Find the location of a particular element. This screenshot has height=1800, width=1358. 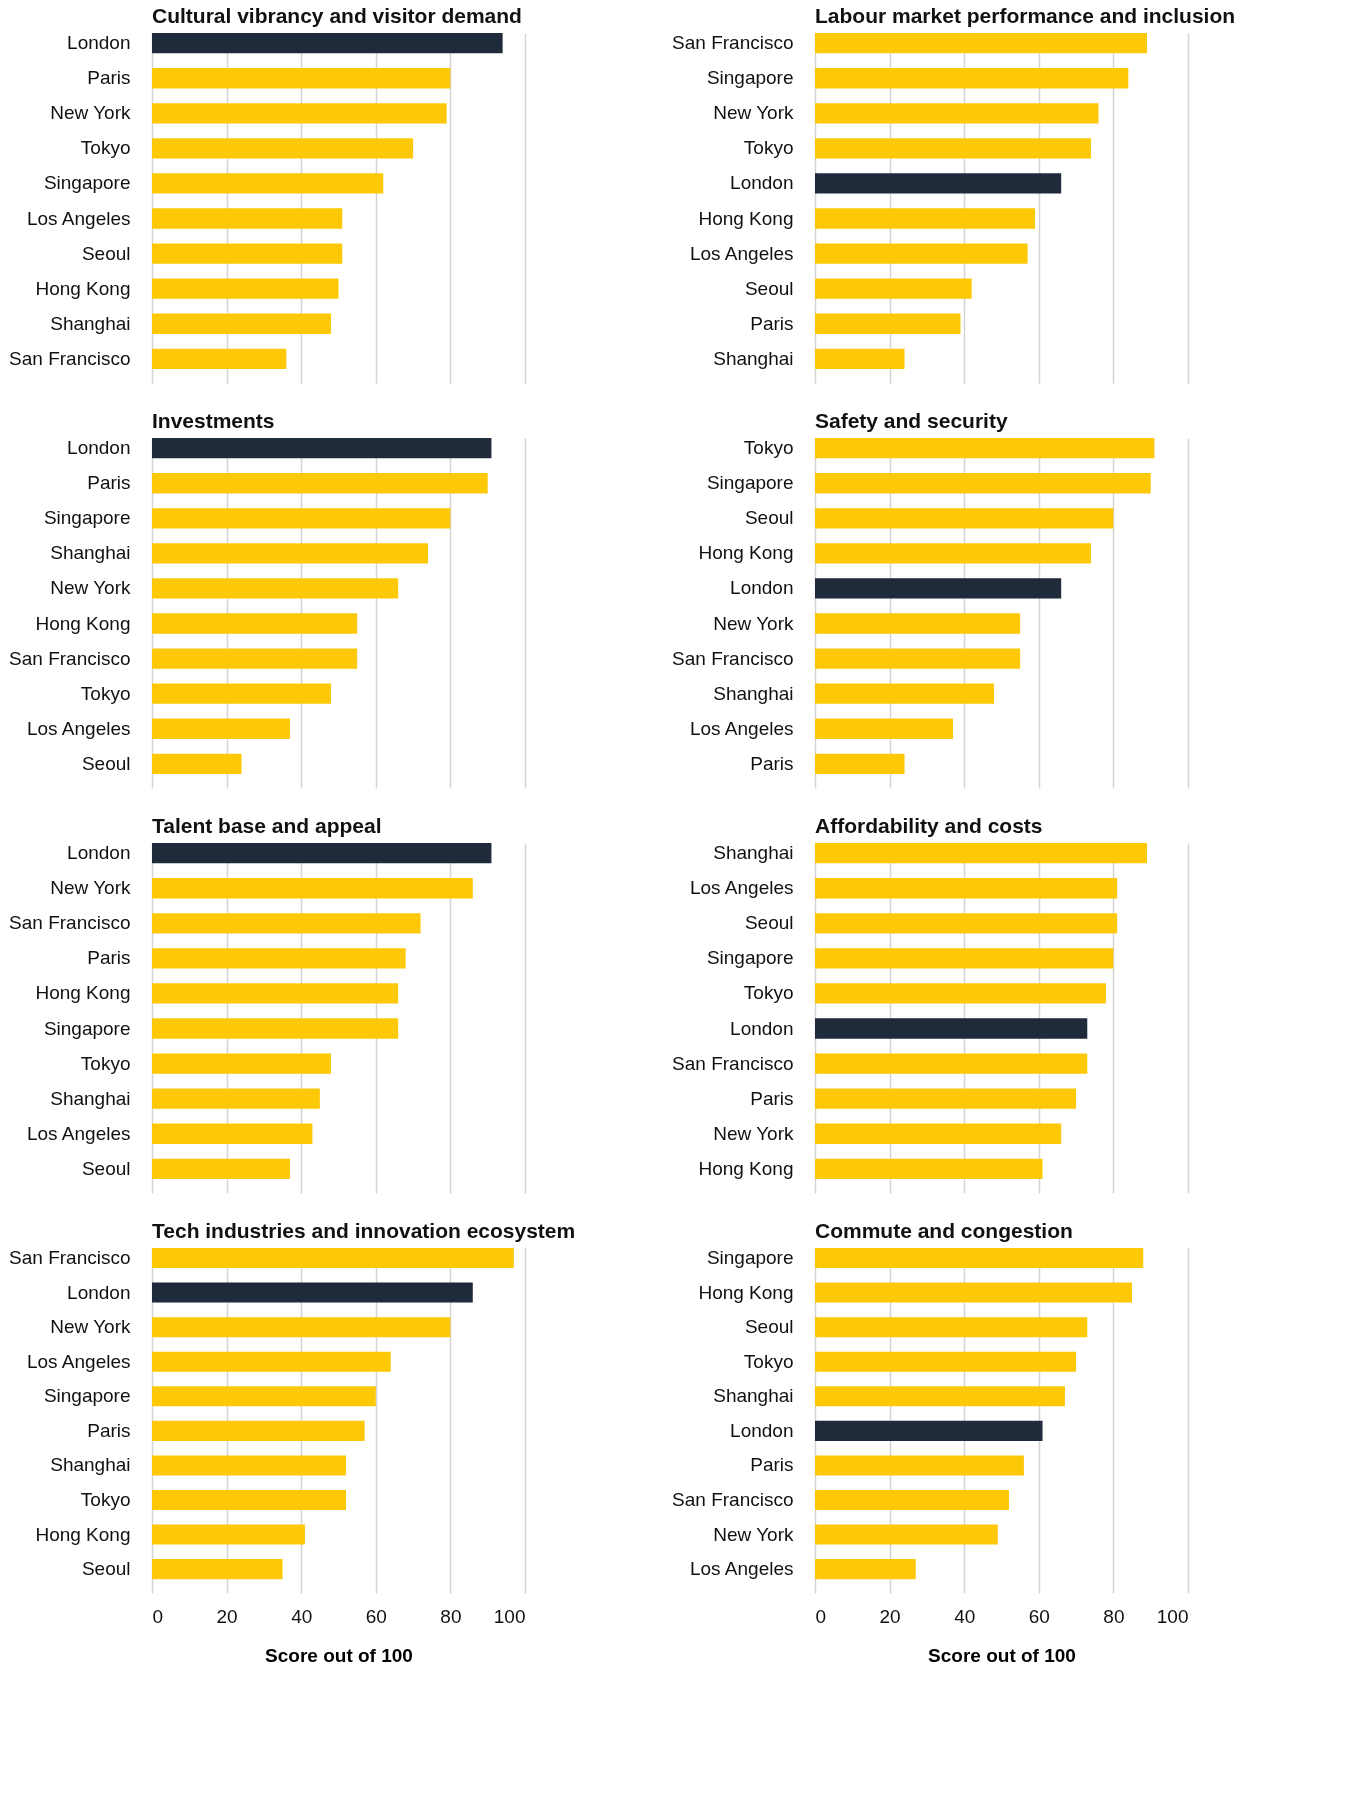

x-tick-label: 80 is located at coordinates (1114, 1616).